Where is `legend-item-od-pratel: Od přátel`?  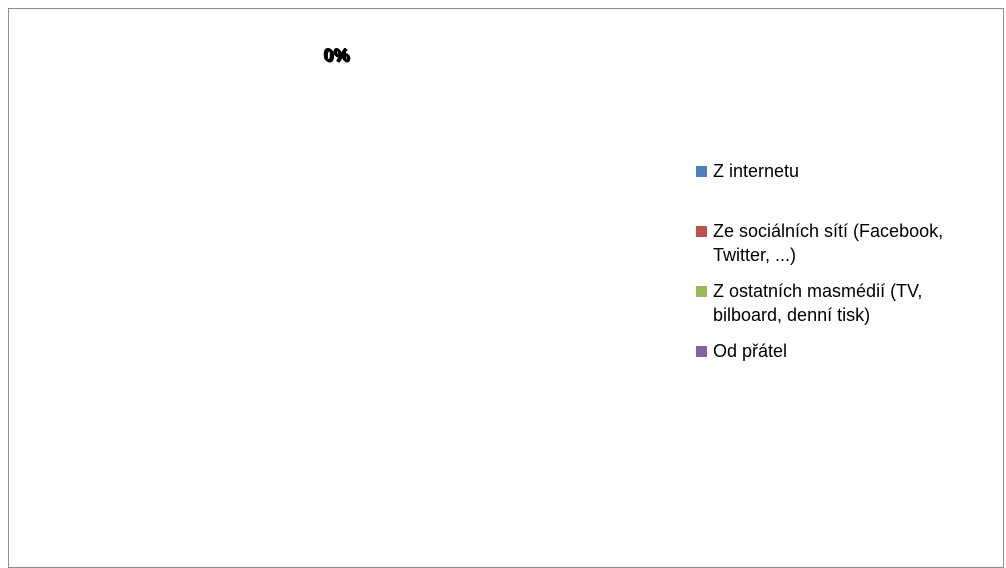 legend-item-od-pratel: Od přátel is located at coordinates (848, 351).